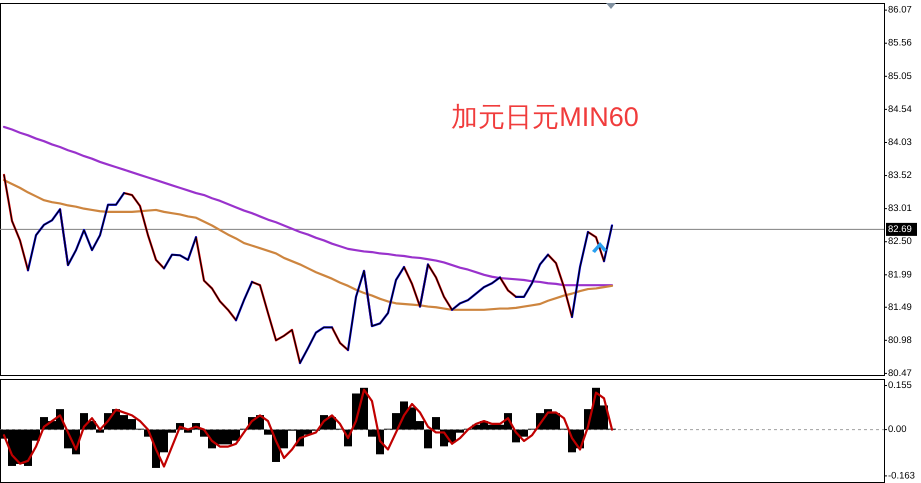 Image resolution: width=921 pixels, height=483 pixels. I want to click on text: 加元日元MIN60, so click(545, 117).